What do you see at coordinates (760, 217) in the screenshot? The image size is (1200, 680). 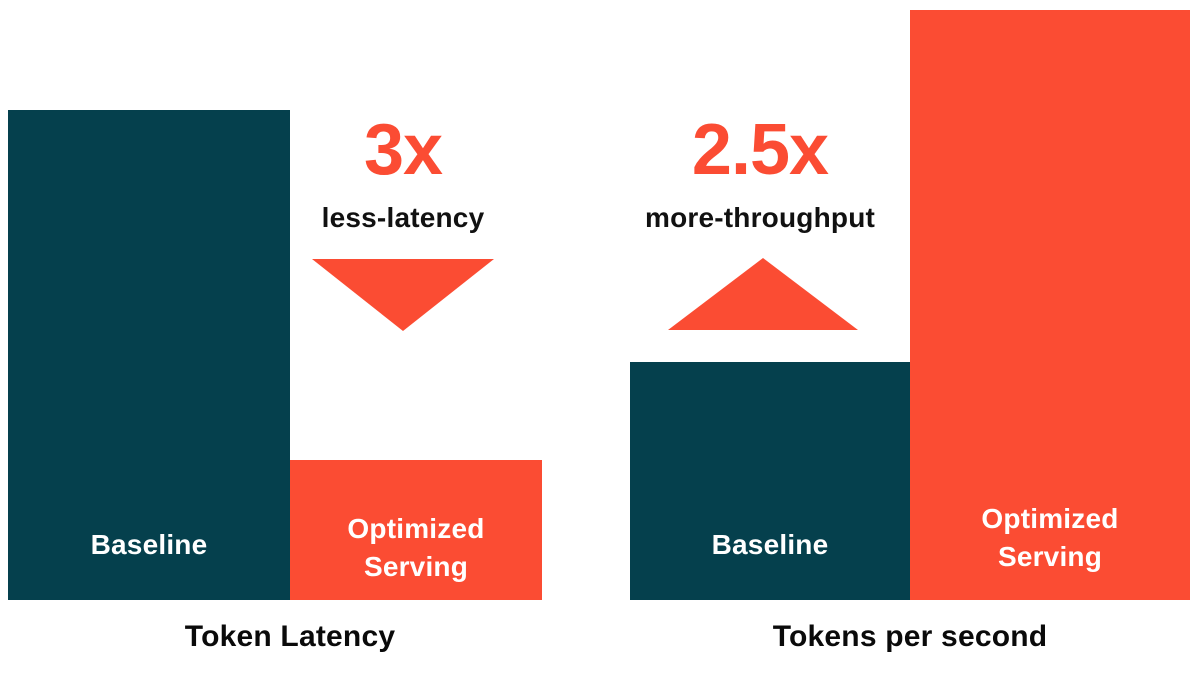 I see `throughput-annotation-caption: more-throughput` at bounding box center [760, 217].